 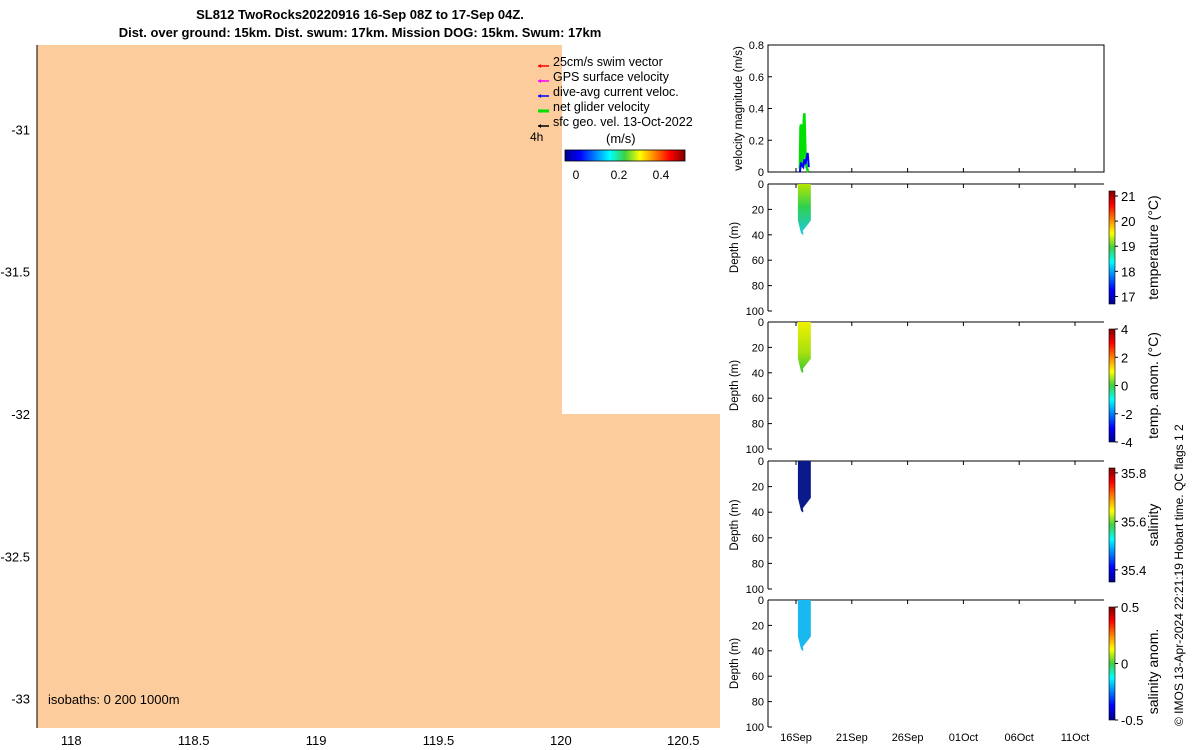 What do you see at coordinates (1128, 271) in the screenshot?
I see `temperature-colorbar-tick-label: 18` at bounding box center [1128, 271].